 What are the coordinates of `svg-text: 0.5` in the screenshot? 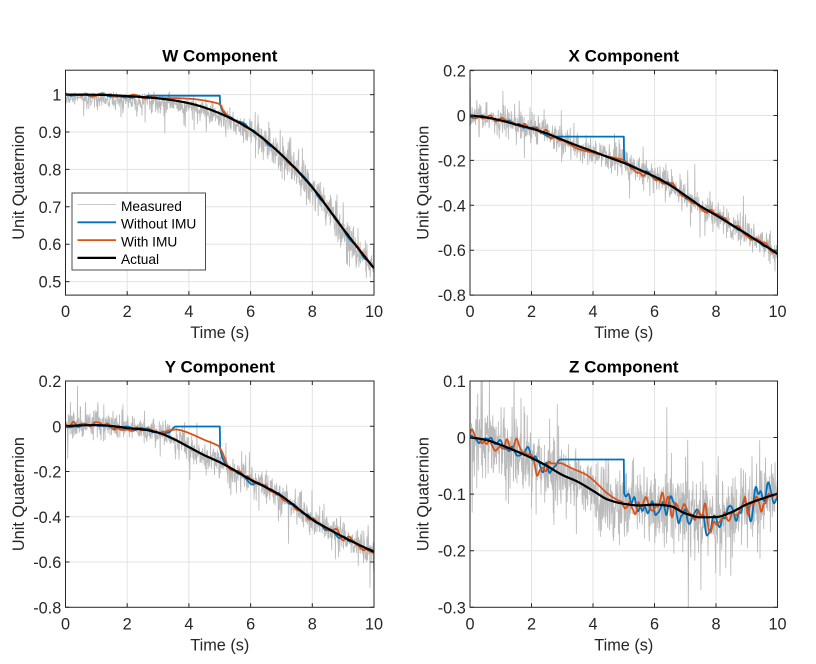 It's located at (50, 283).